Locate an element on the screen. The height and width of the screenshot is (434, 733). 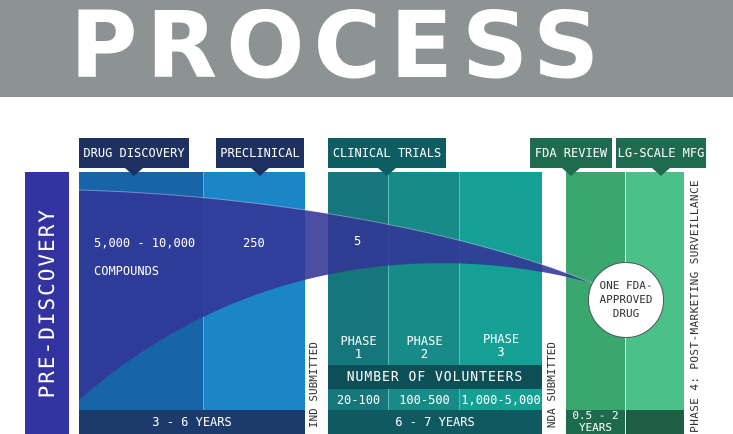
duration-review: 0.5 - 2 YEARS is located at coordinates (595, 422).